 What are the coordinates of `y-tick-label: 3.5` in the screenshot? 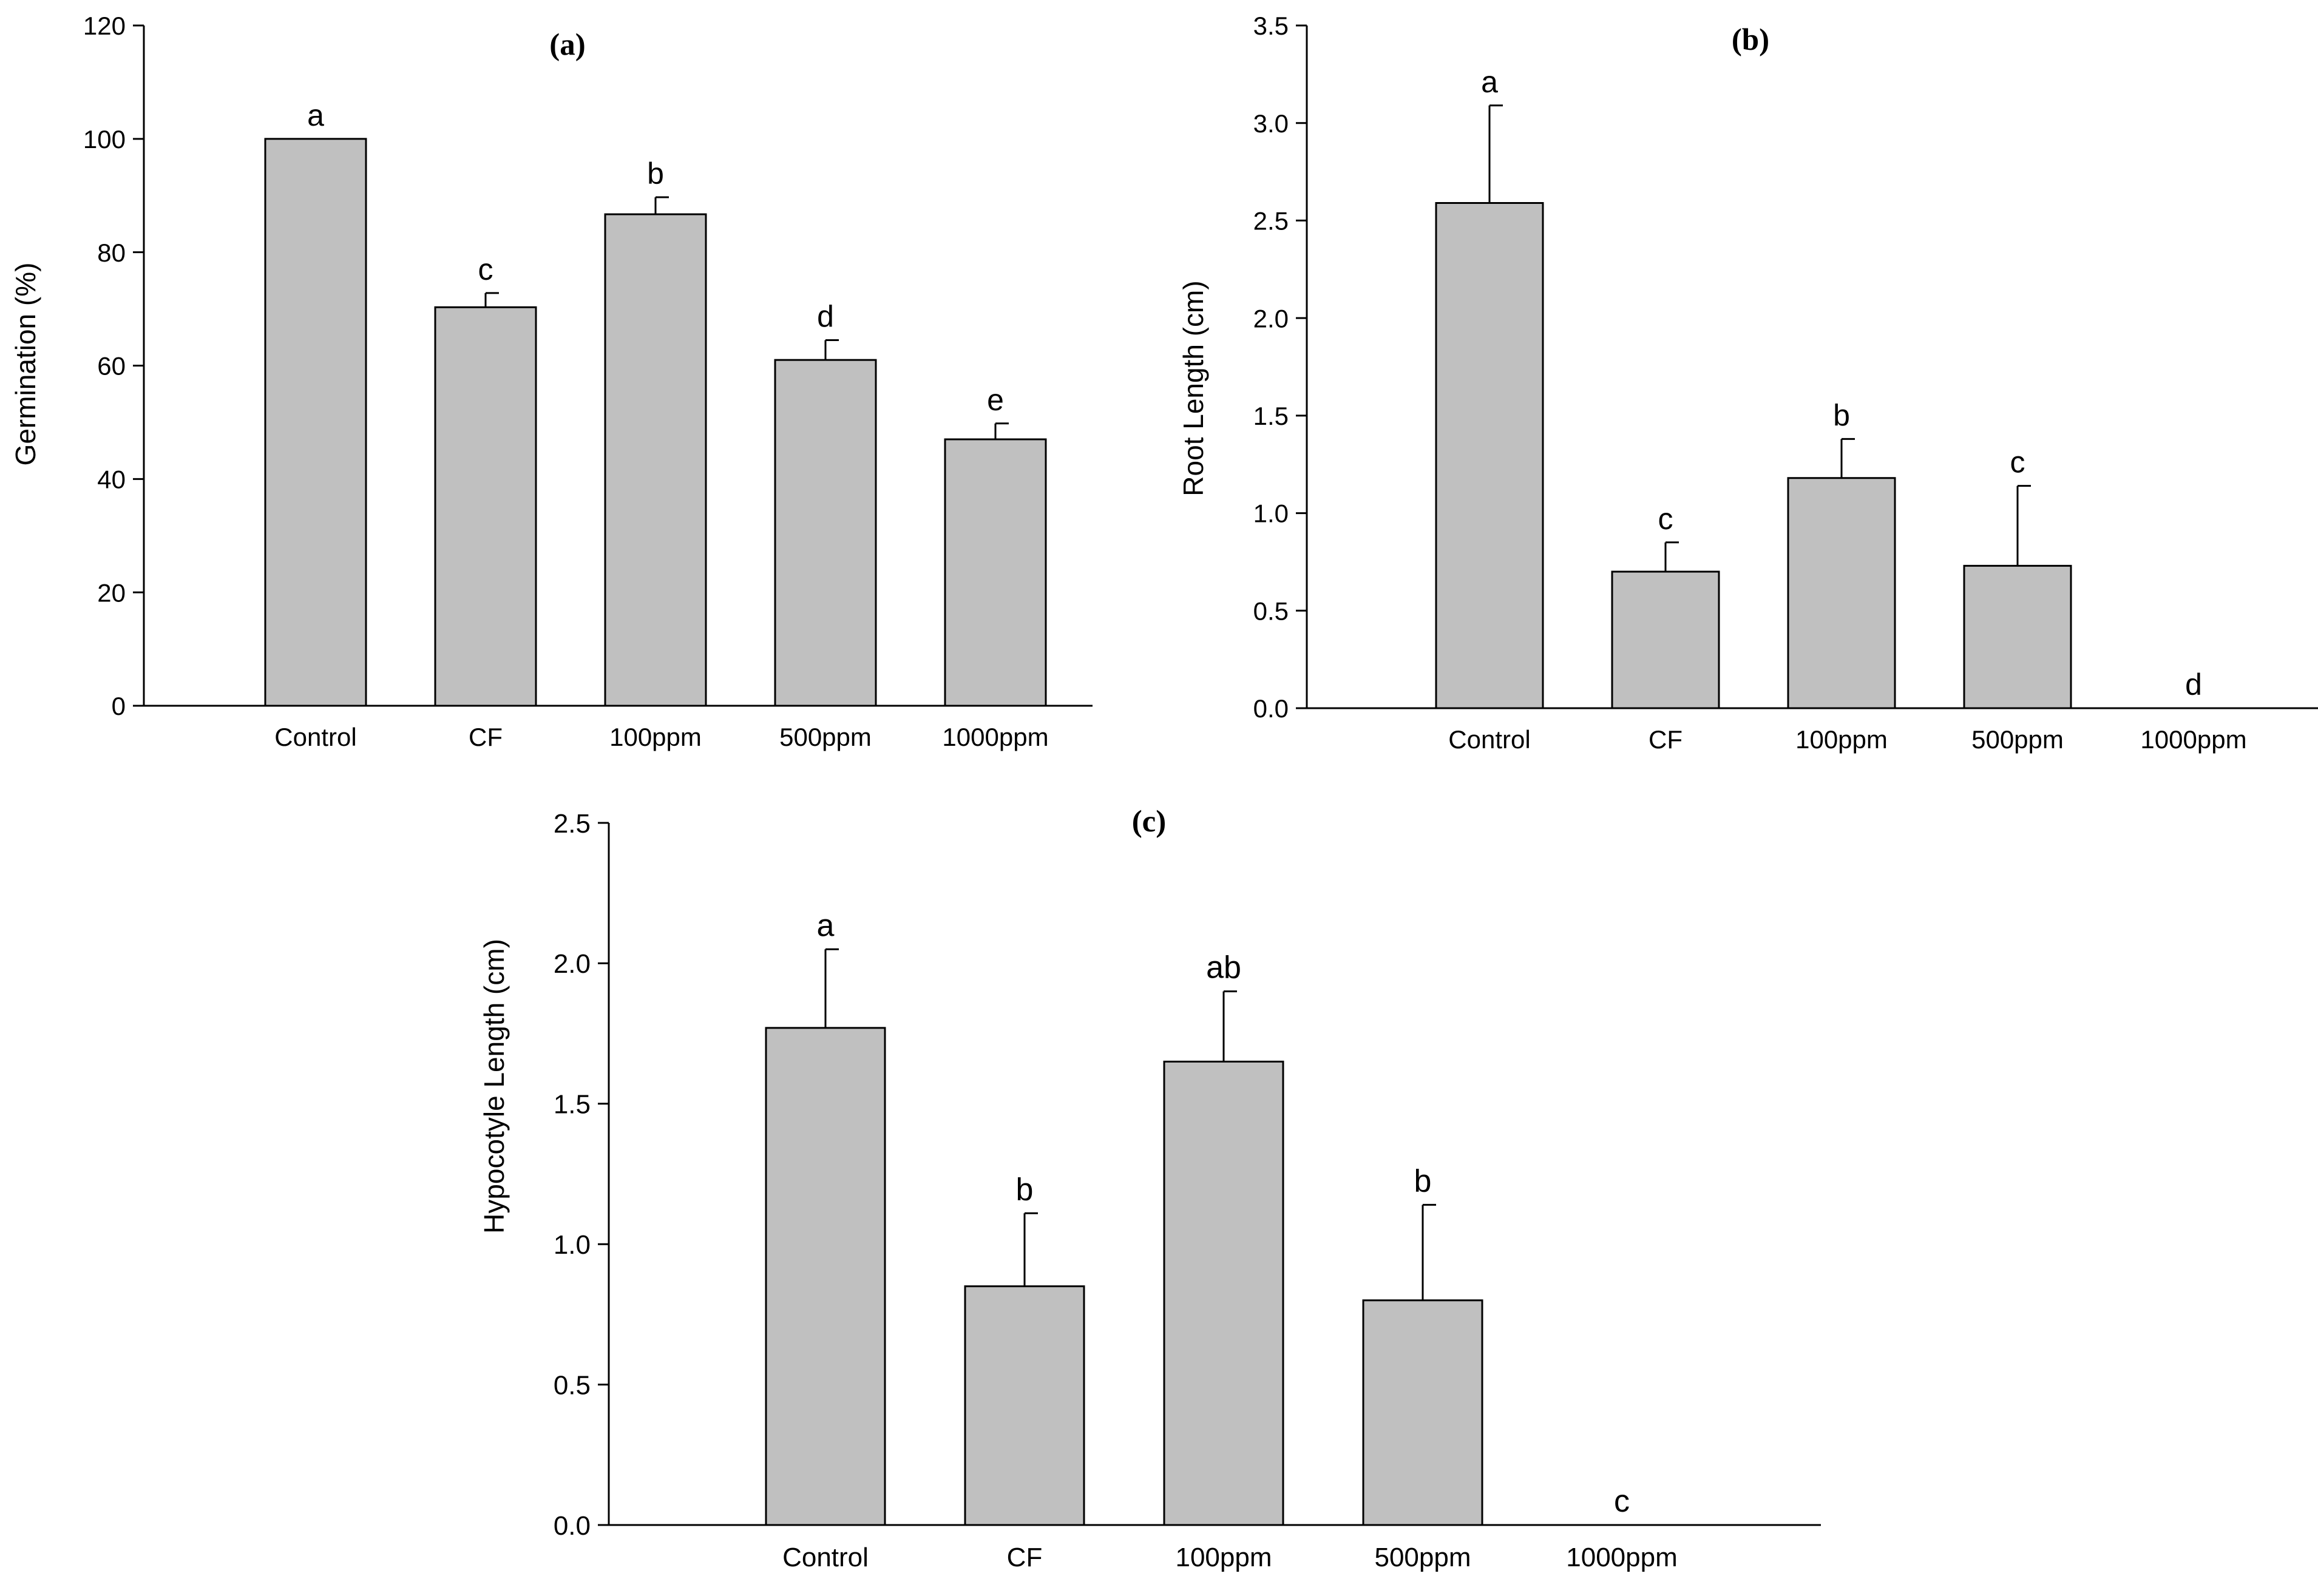 It's located at (1271, 26).